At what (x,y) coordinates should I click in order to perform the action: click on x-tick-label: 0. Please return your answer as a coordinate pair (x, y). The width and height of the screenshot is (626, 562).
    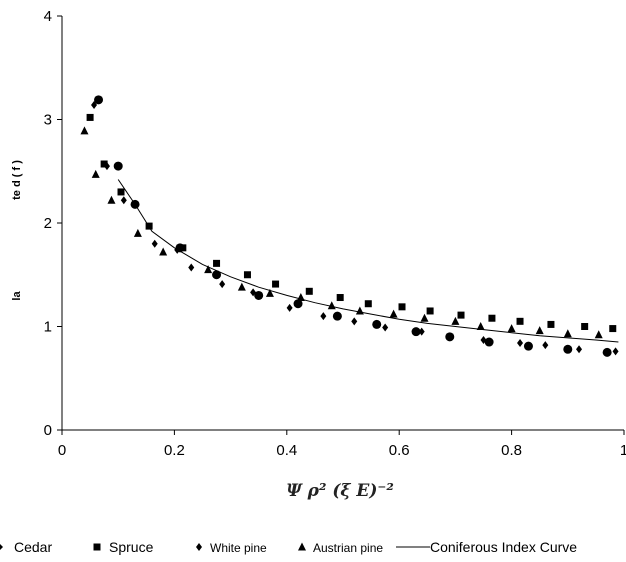
    Looking at the image, I should click on (62, 450).